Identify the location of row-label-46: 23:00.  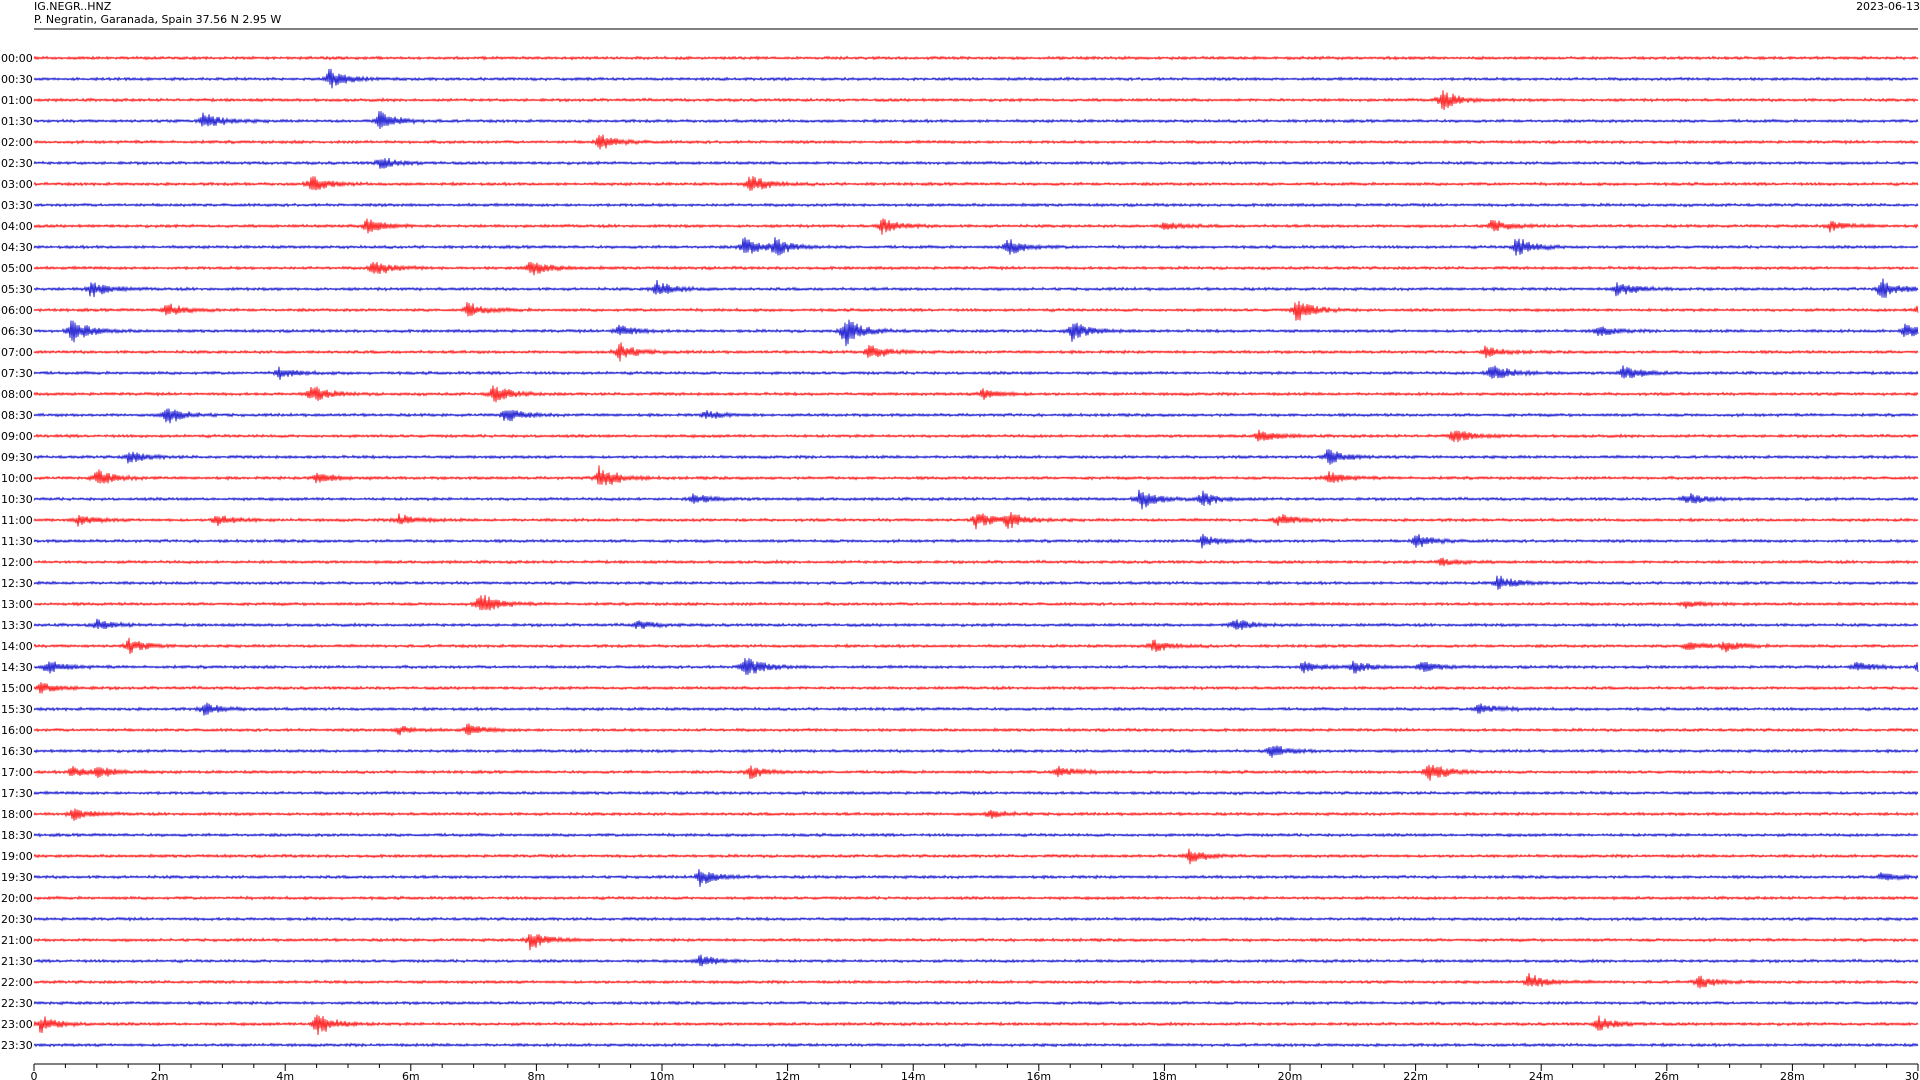
(17, 1024).